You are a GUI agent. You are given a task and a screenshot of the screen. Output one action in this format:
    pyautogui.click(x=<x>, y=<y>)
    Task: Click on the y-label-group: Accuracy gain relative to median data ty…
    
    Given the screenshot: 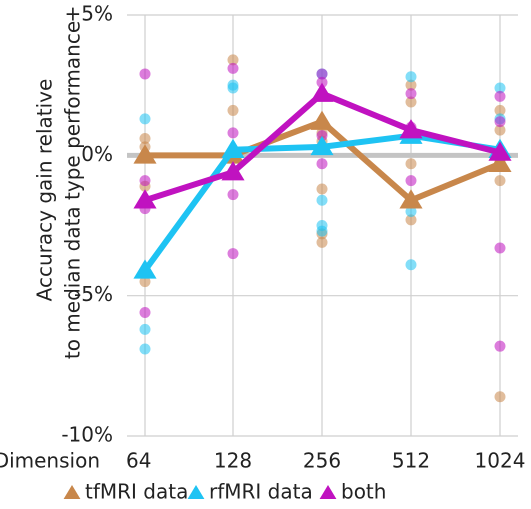 What is the action you would take?
    pyautogui.click(x=59, y=190)
    